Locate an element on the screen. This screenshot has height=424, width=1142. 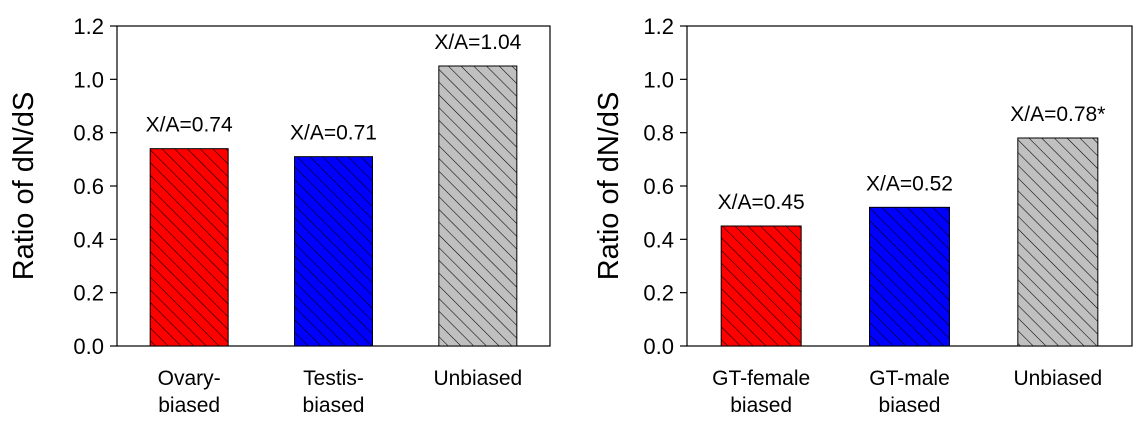
bar-value-label: X/A=1.04 is located at coordinates (477, 42).